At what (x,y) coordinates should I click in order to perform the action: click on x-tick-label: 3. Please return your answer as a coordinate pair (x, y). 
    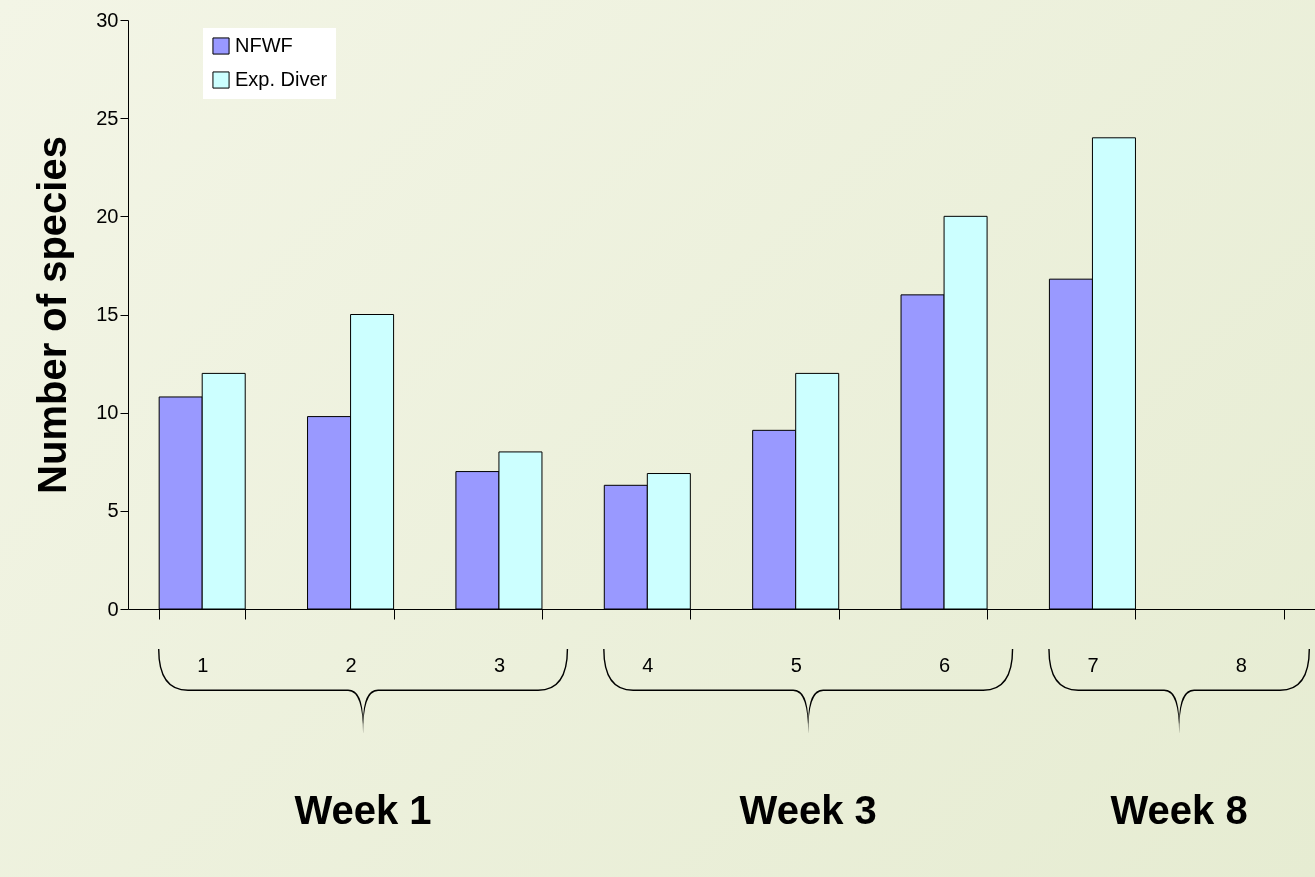
    Looking at the image, I should click on (499, 664).